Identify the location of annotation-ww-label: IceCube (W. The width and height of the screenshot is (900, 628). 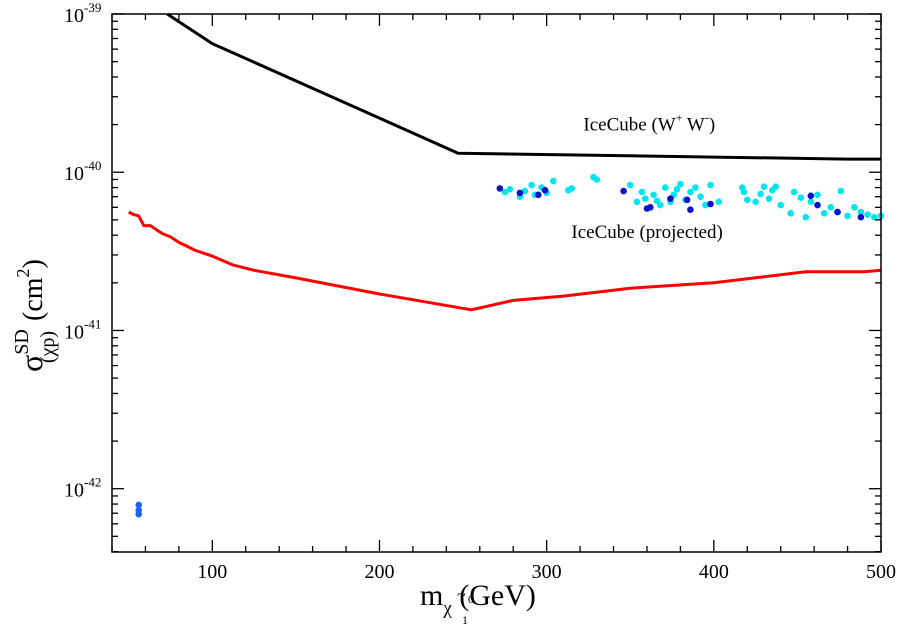
(629, 125).